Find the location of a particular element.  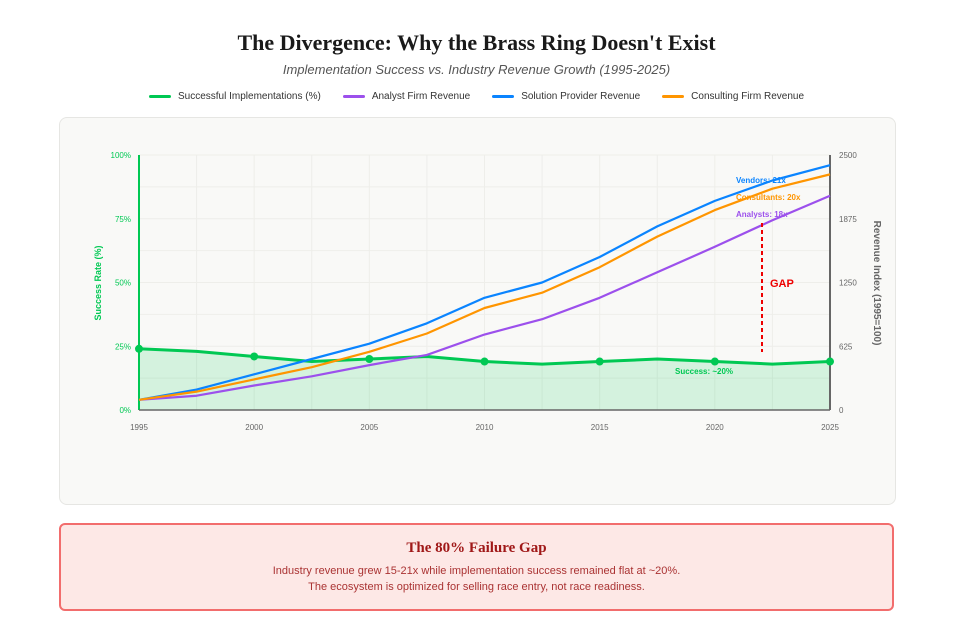

vendors-annotation: Vendors: 21x is located at coordinates (761, 180).